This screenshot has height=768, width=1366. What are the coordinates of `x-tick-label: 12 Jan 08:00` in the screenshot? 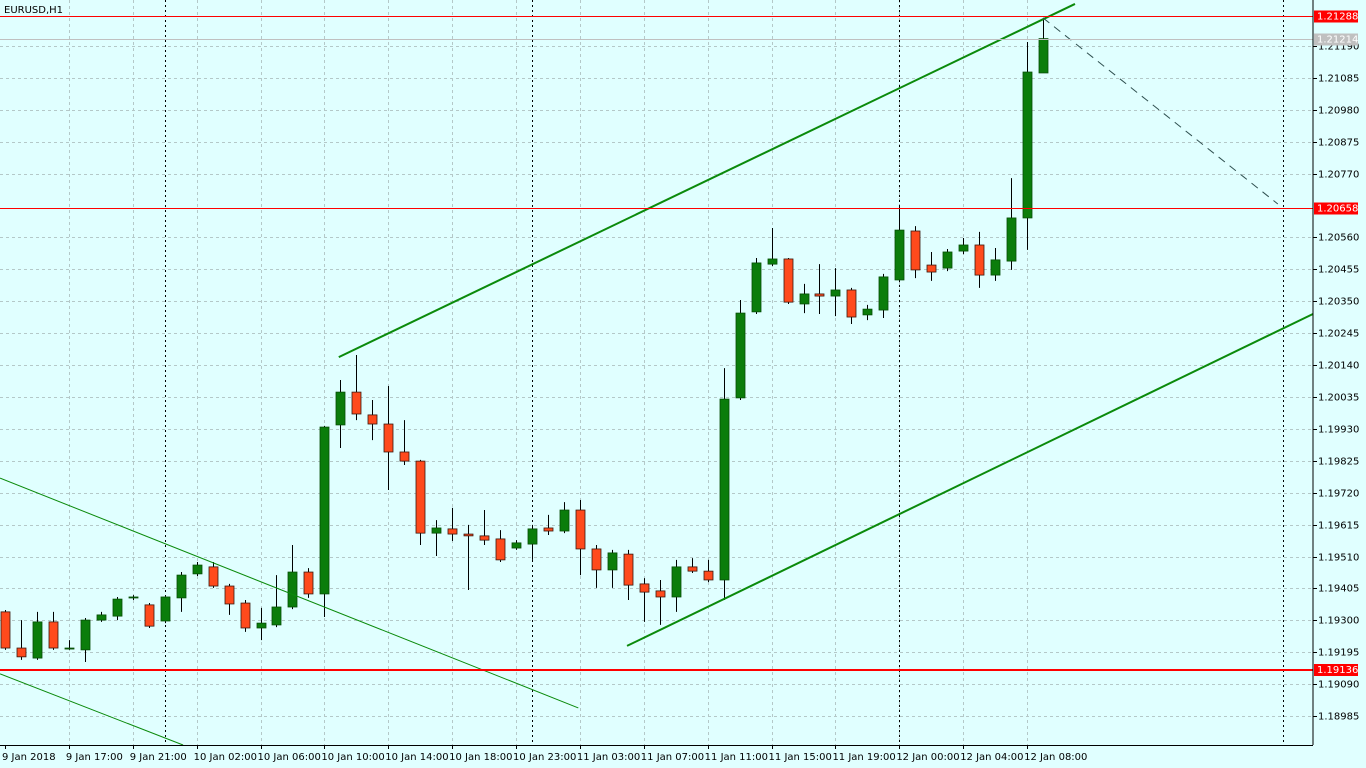 It's located at (1055, 757).